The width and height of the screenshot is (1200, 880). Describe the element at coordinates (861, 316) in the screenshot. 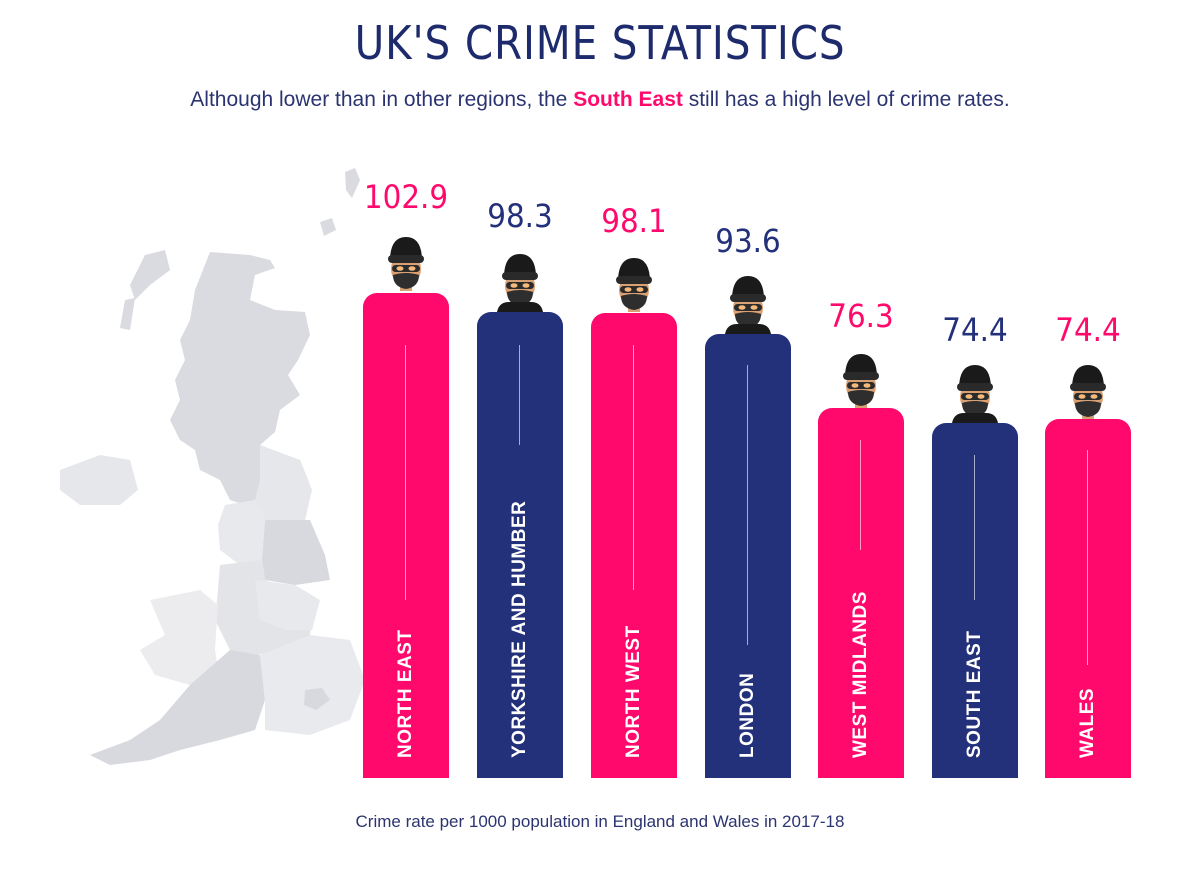

I see `bar-value: 76.3` at that location.